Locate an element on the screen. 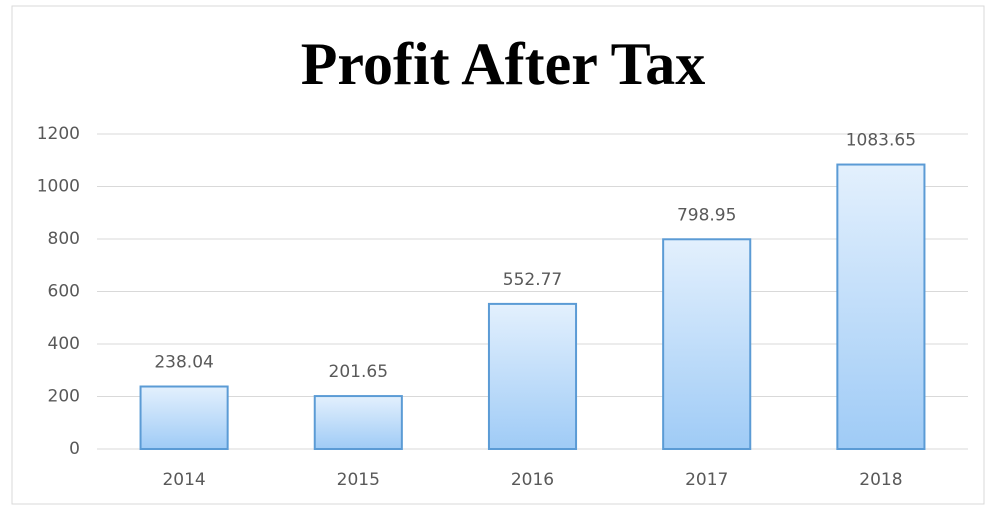 The height and width of the screenshot is (506, 986). y-tick-label: 400 is located at coordinates (64, 344).